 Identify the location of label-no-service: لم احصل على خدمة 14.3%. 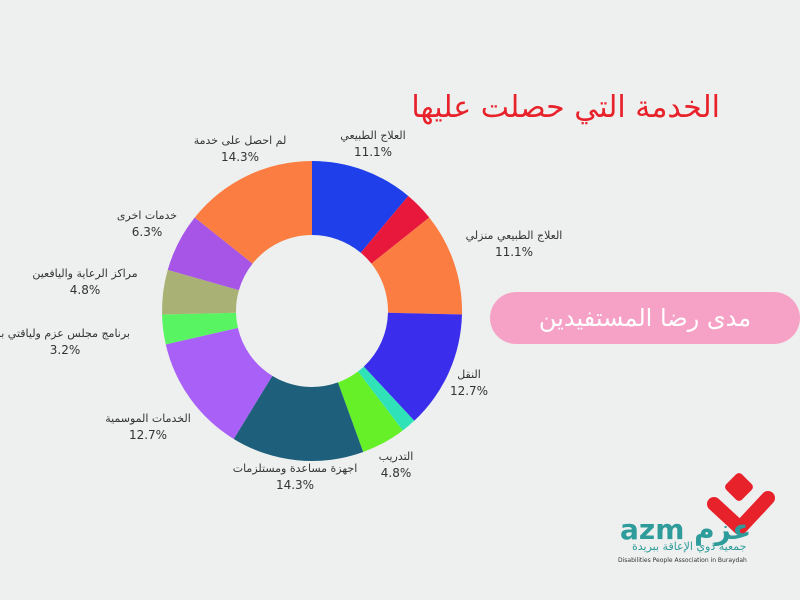
(240, 149).